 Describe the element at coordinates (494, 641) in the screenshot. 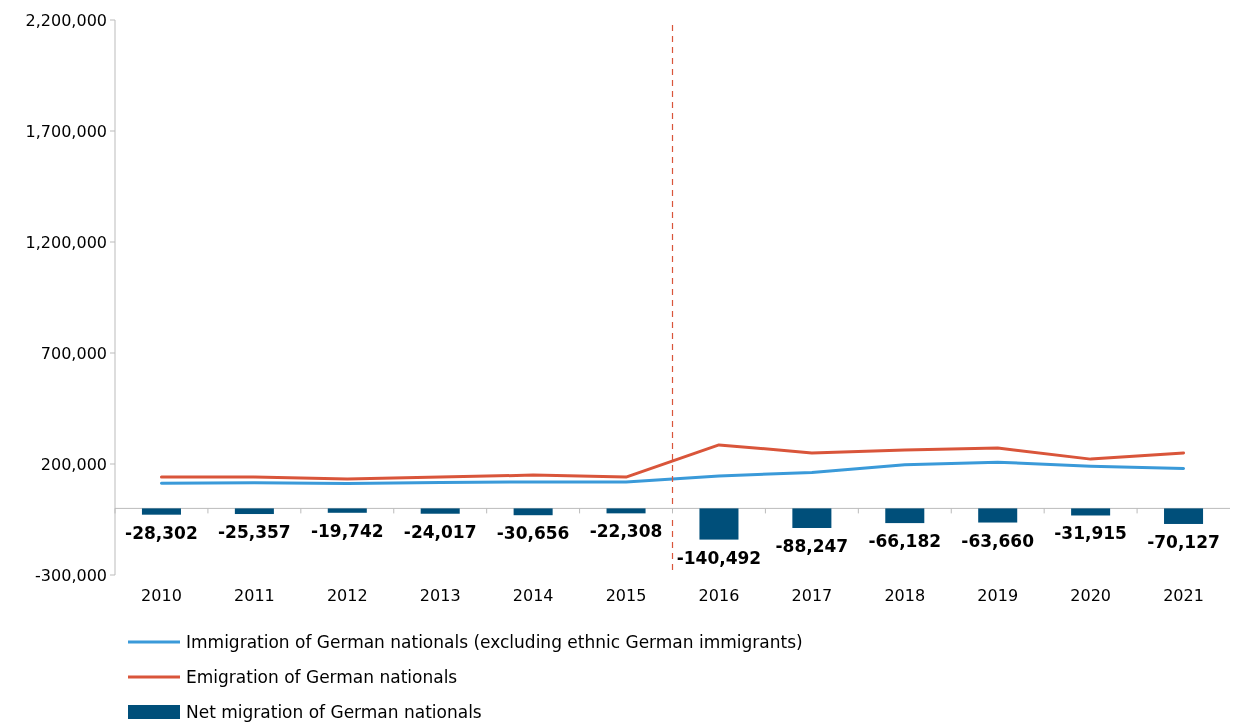

I see `legend-label: Immigration of German nationals (excluding ethnic German immigrants)` at that location.